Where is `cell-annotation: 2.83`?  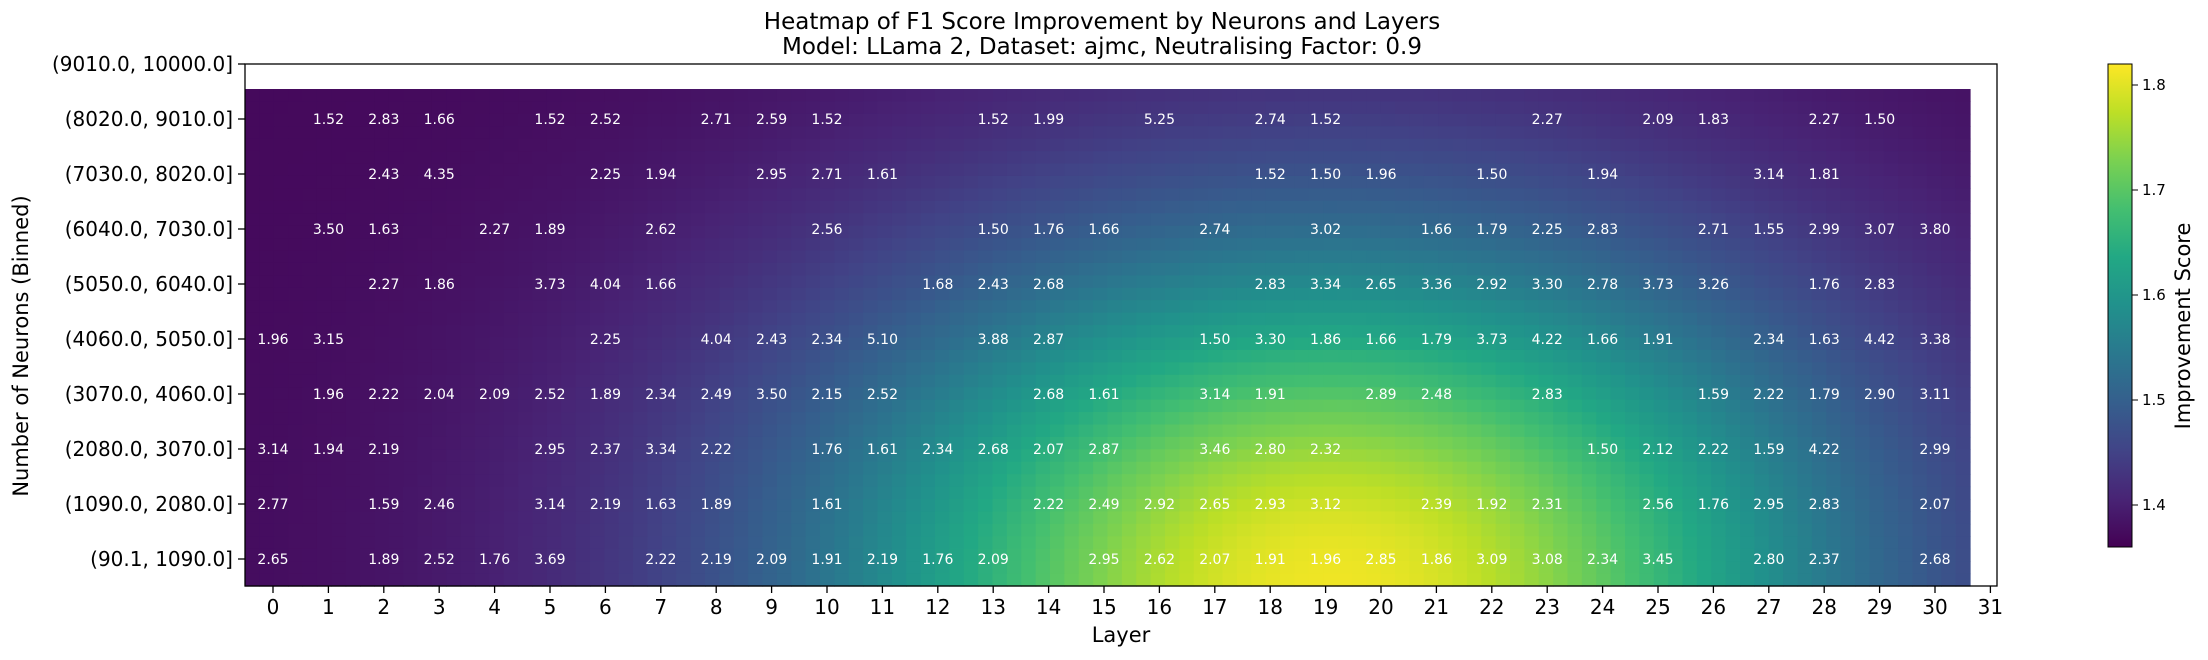
cell-annotation: 2.83 is located at coordinates (1547, 395).